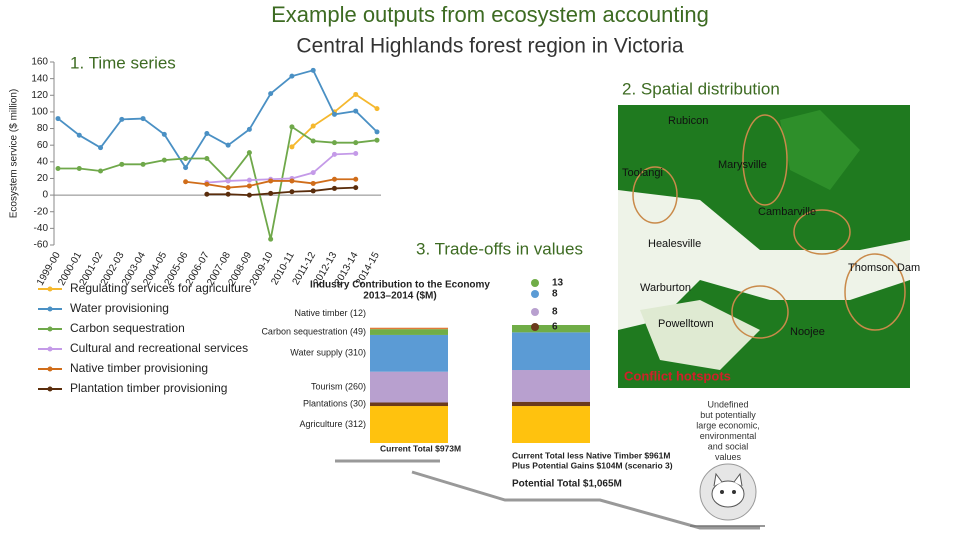 Image resolution: width=960 pixels, height=540 pixels. I want to click on segment-label: Water supply (310), so click(328, 353).